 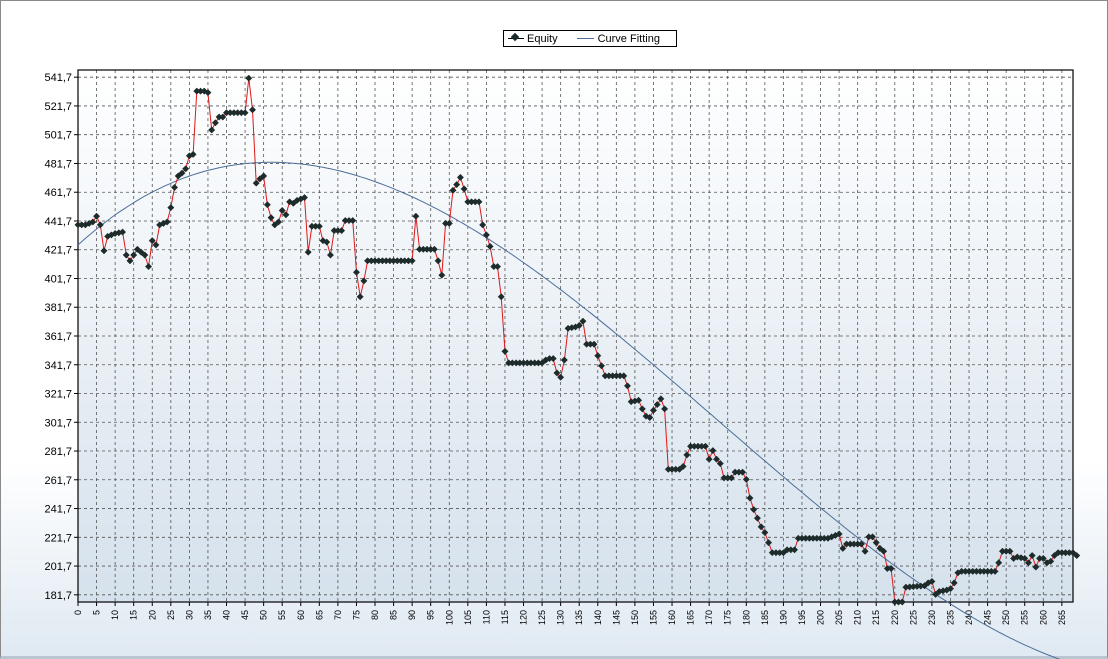 What do you see at coordinates (245, 615) in the screenshot?
I see `x-tick-label: 45` at bounding box center [245, 615].